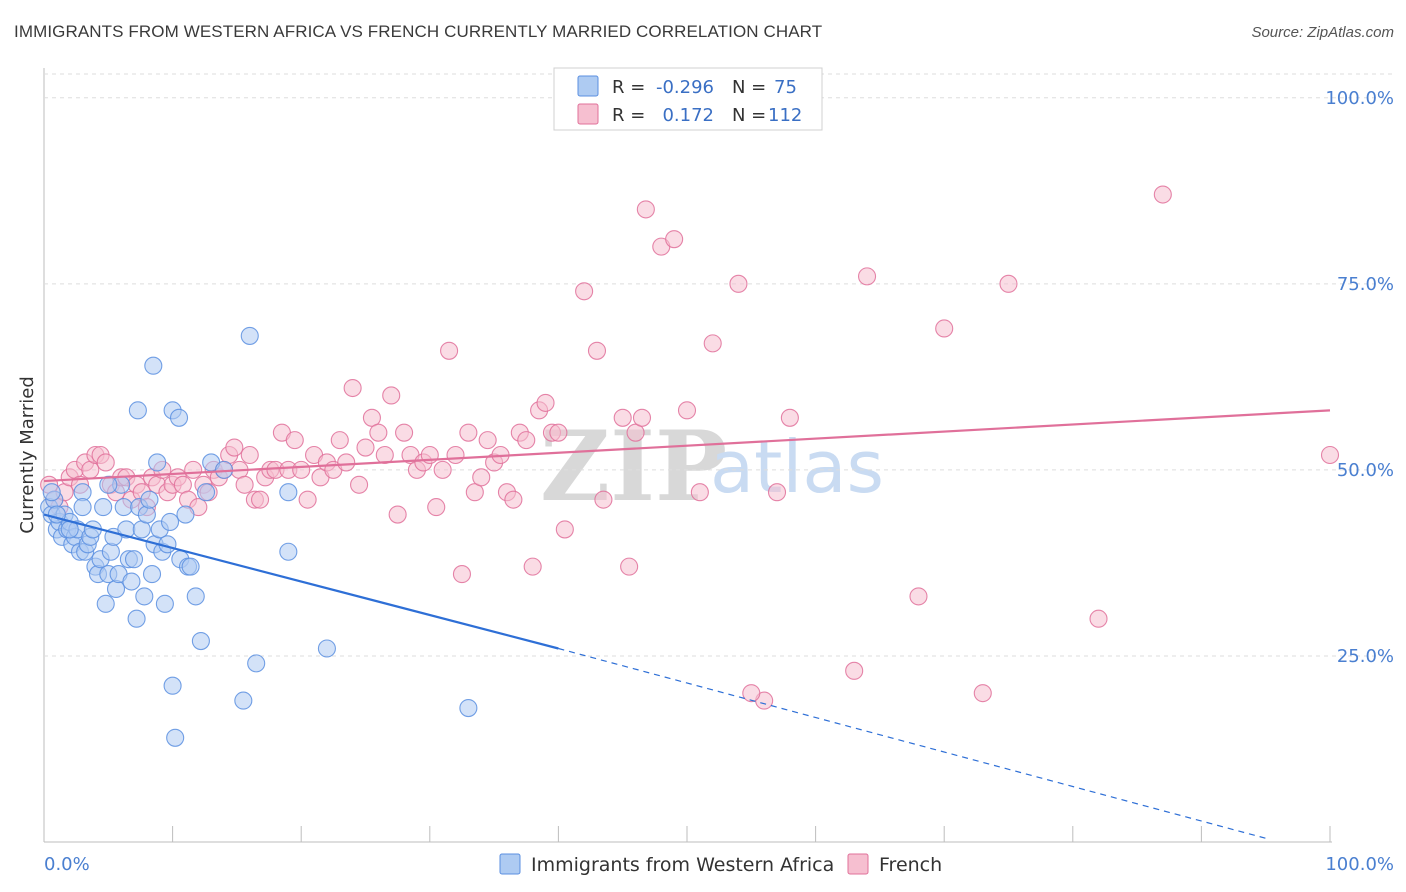 This screenshot has height=892, width=1406. I want to click on watermark: ZIP atlas, so click(712, 466).